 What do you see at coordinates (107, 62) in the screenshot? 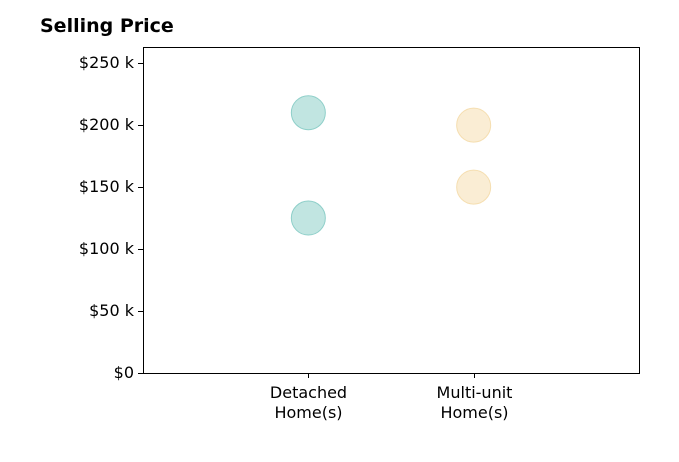
I see `y-tick-label: $250 k` at bounding box center [107, 62].